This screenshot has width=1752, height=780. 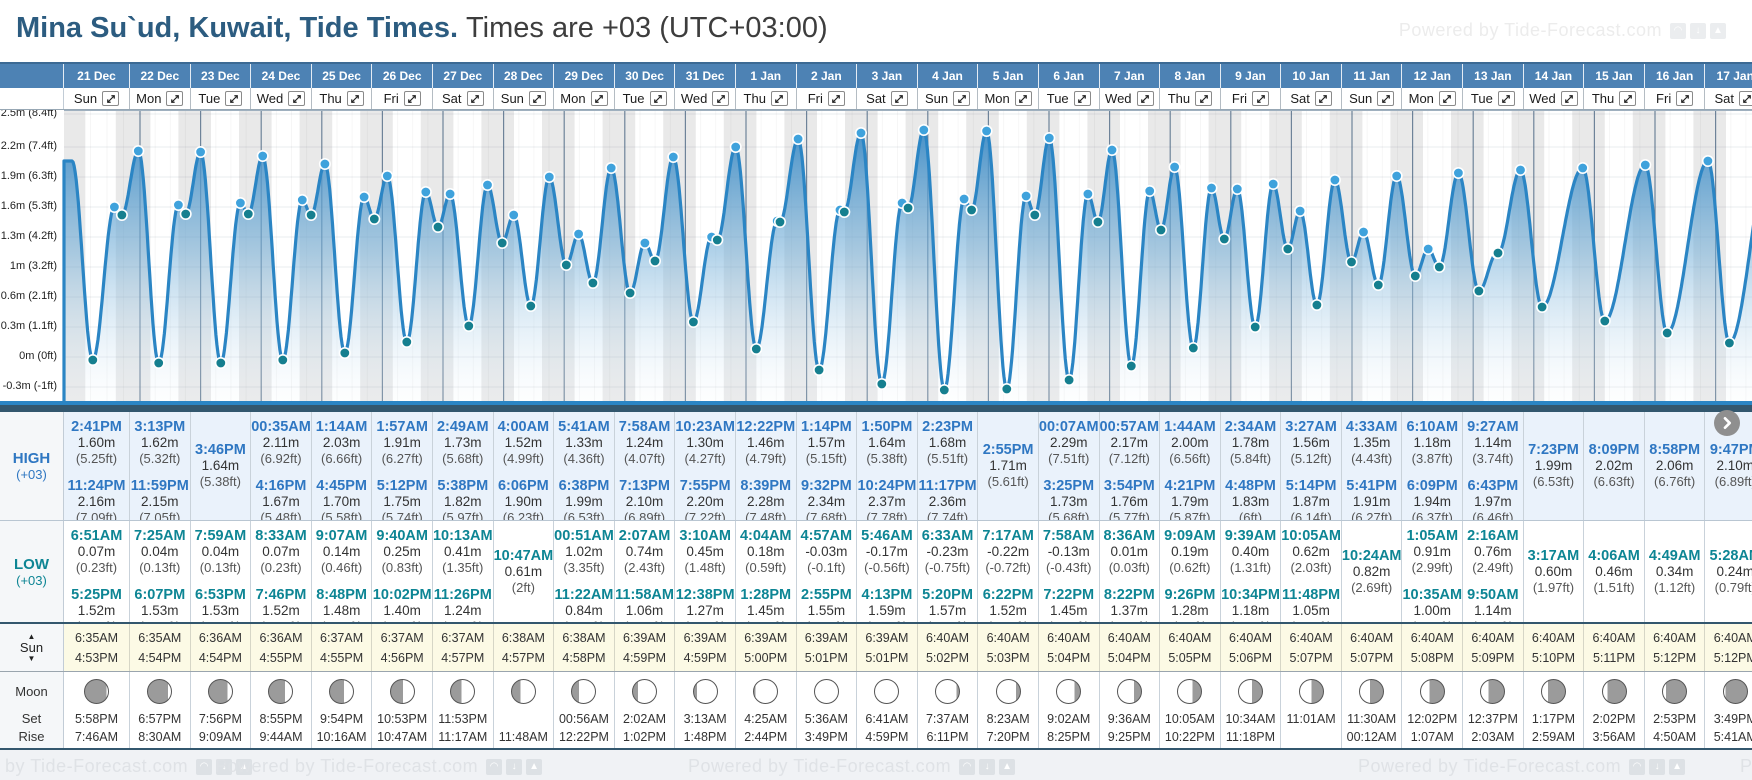 What do you see at coordinates (1069, 737) in the screenshot?
I see `moonrise-time: 8:25PM` at bounding box center [1069, 737].